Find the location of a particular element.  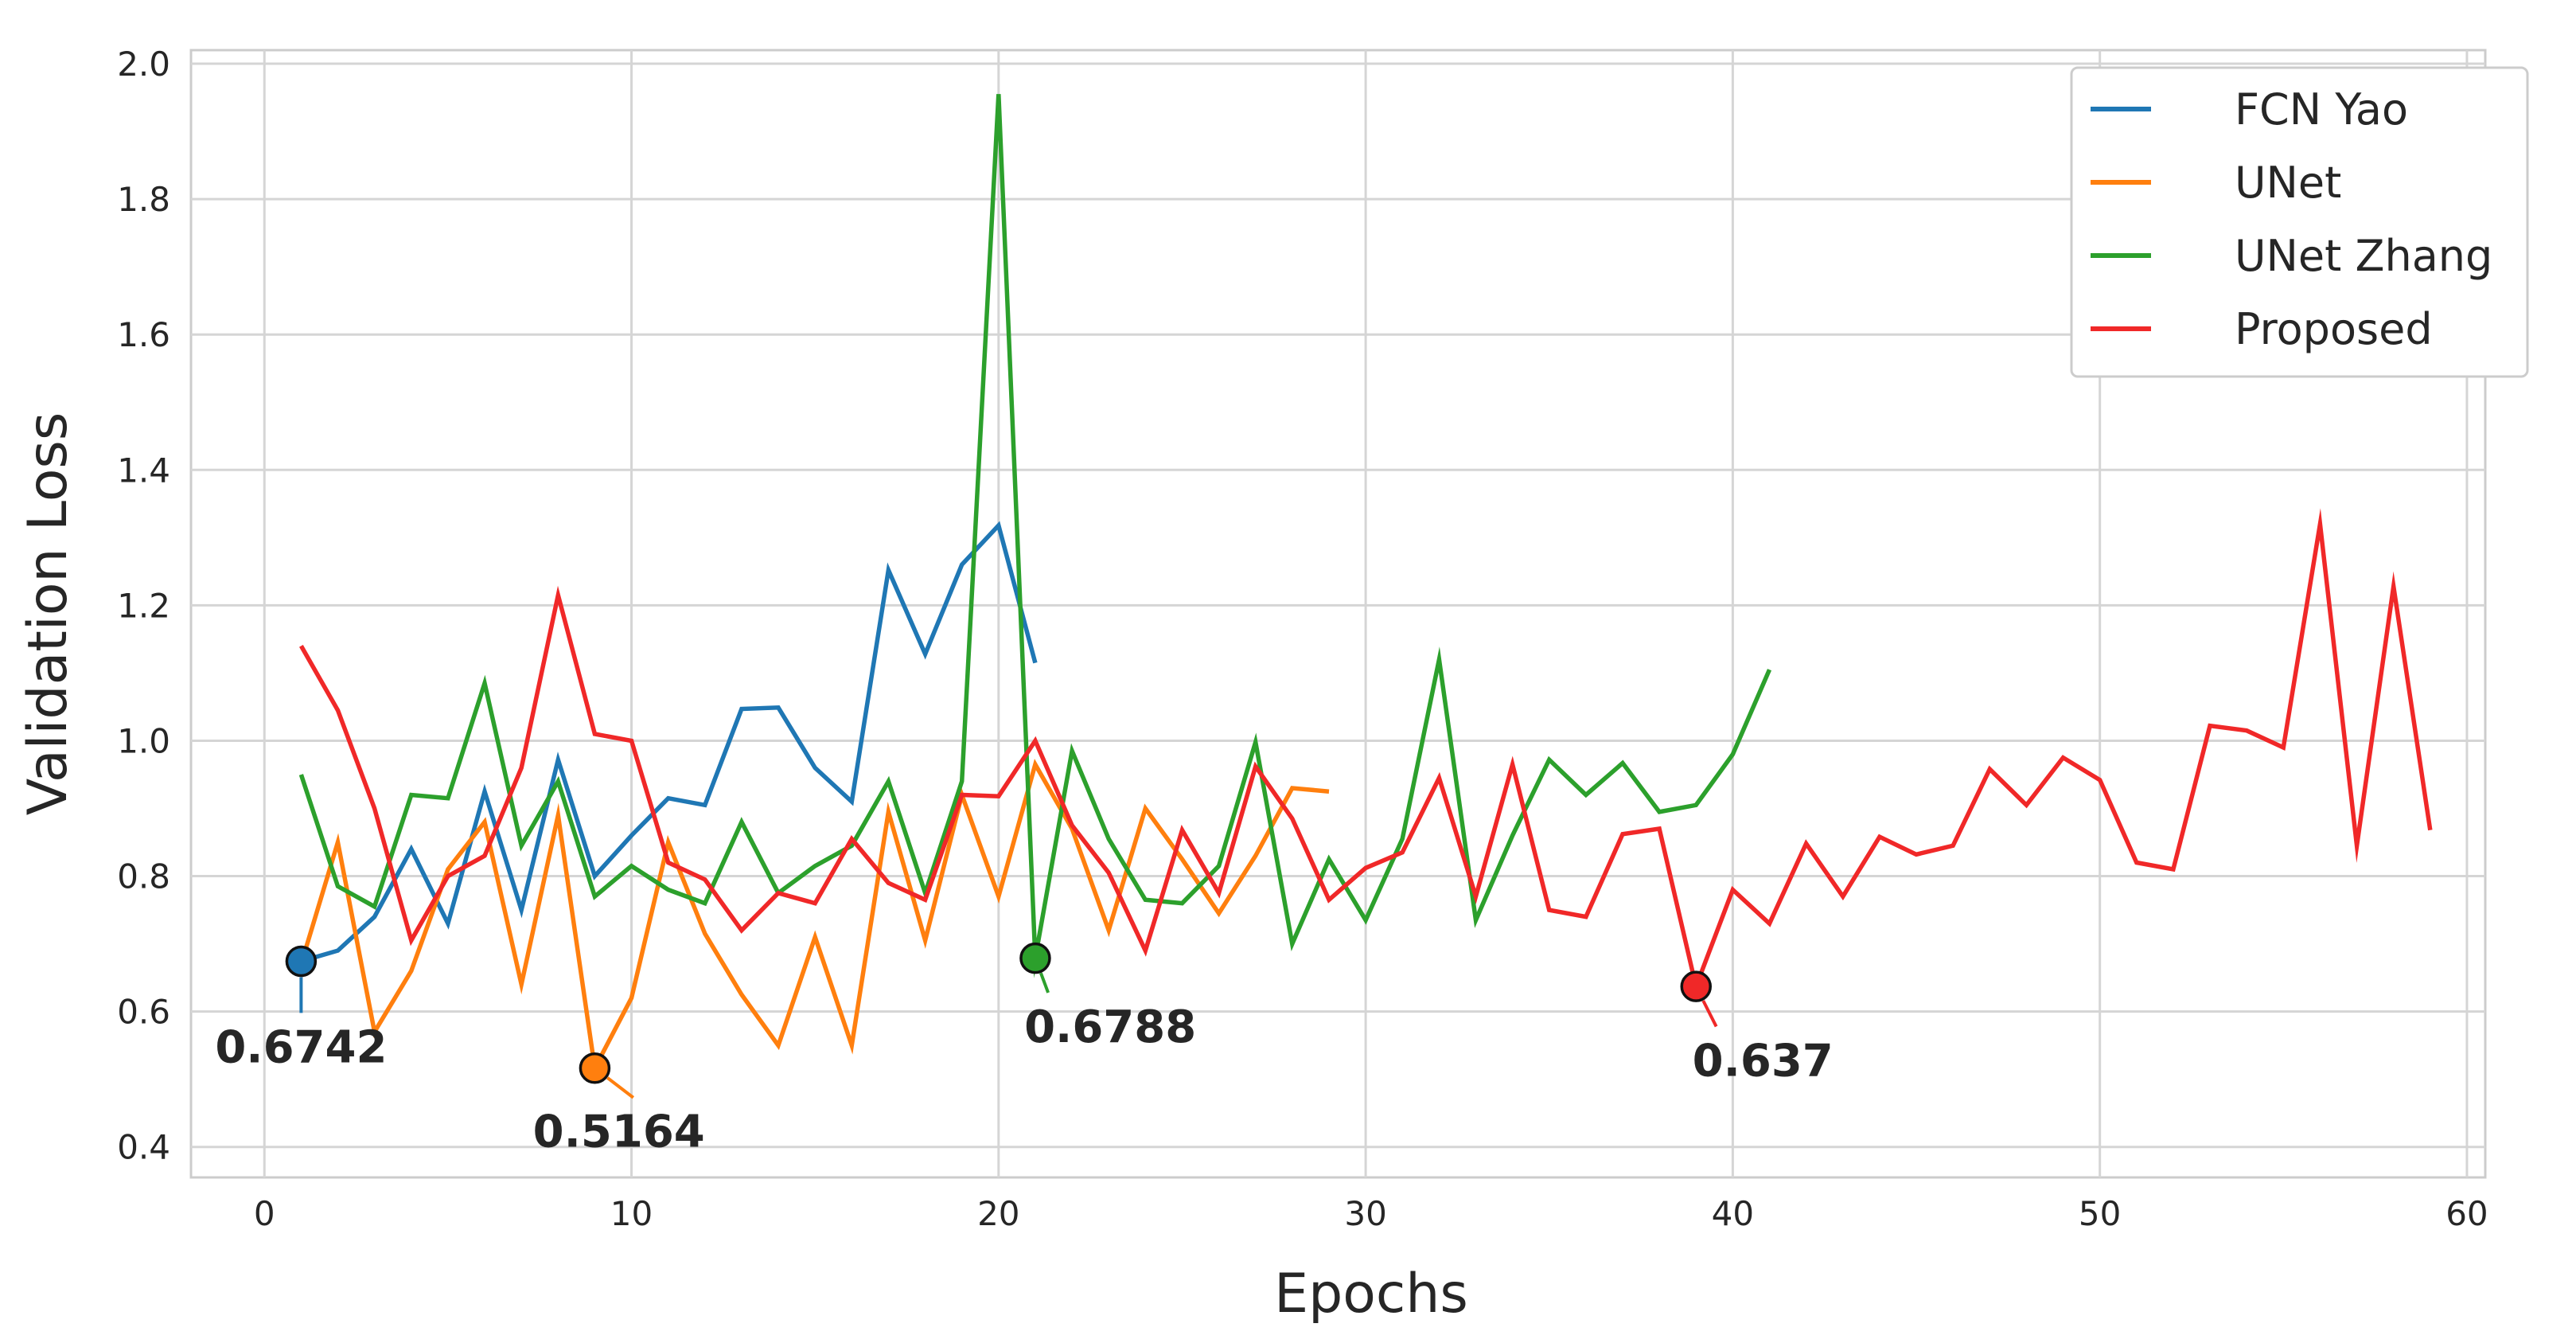

legend-label: UNet Zhang is located at coordinates (2363, 256).